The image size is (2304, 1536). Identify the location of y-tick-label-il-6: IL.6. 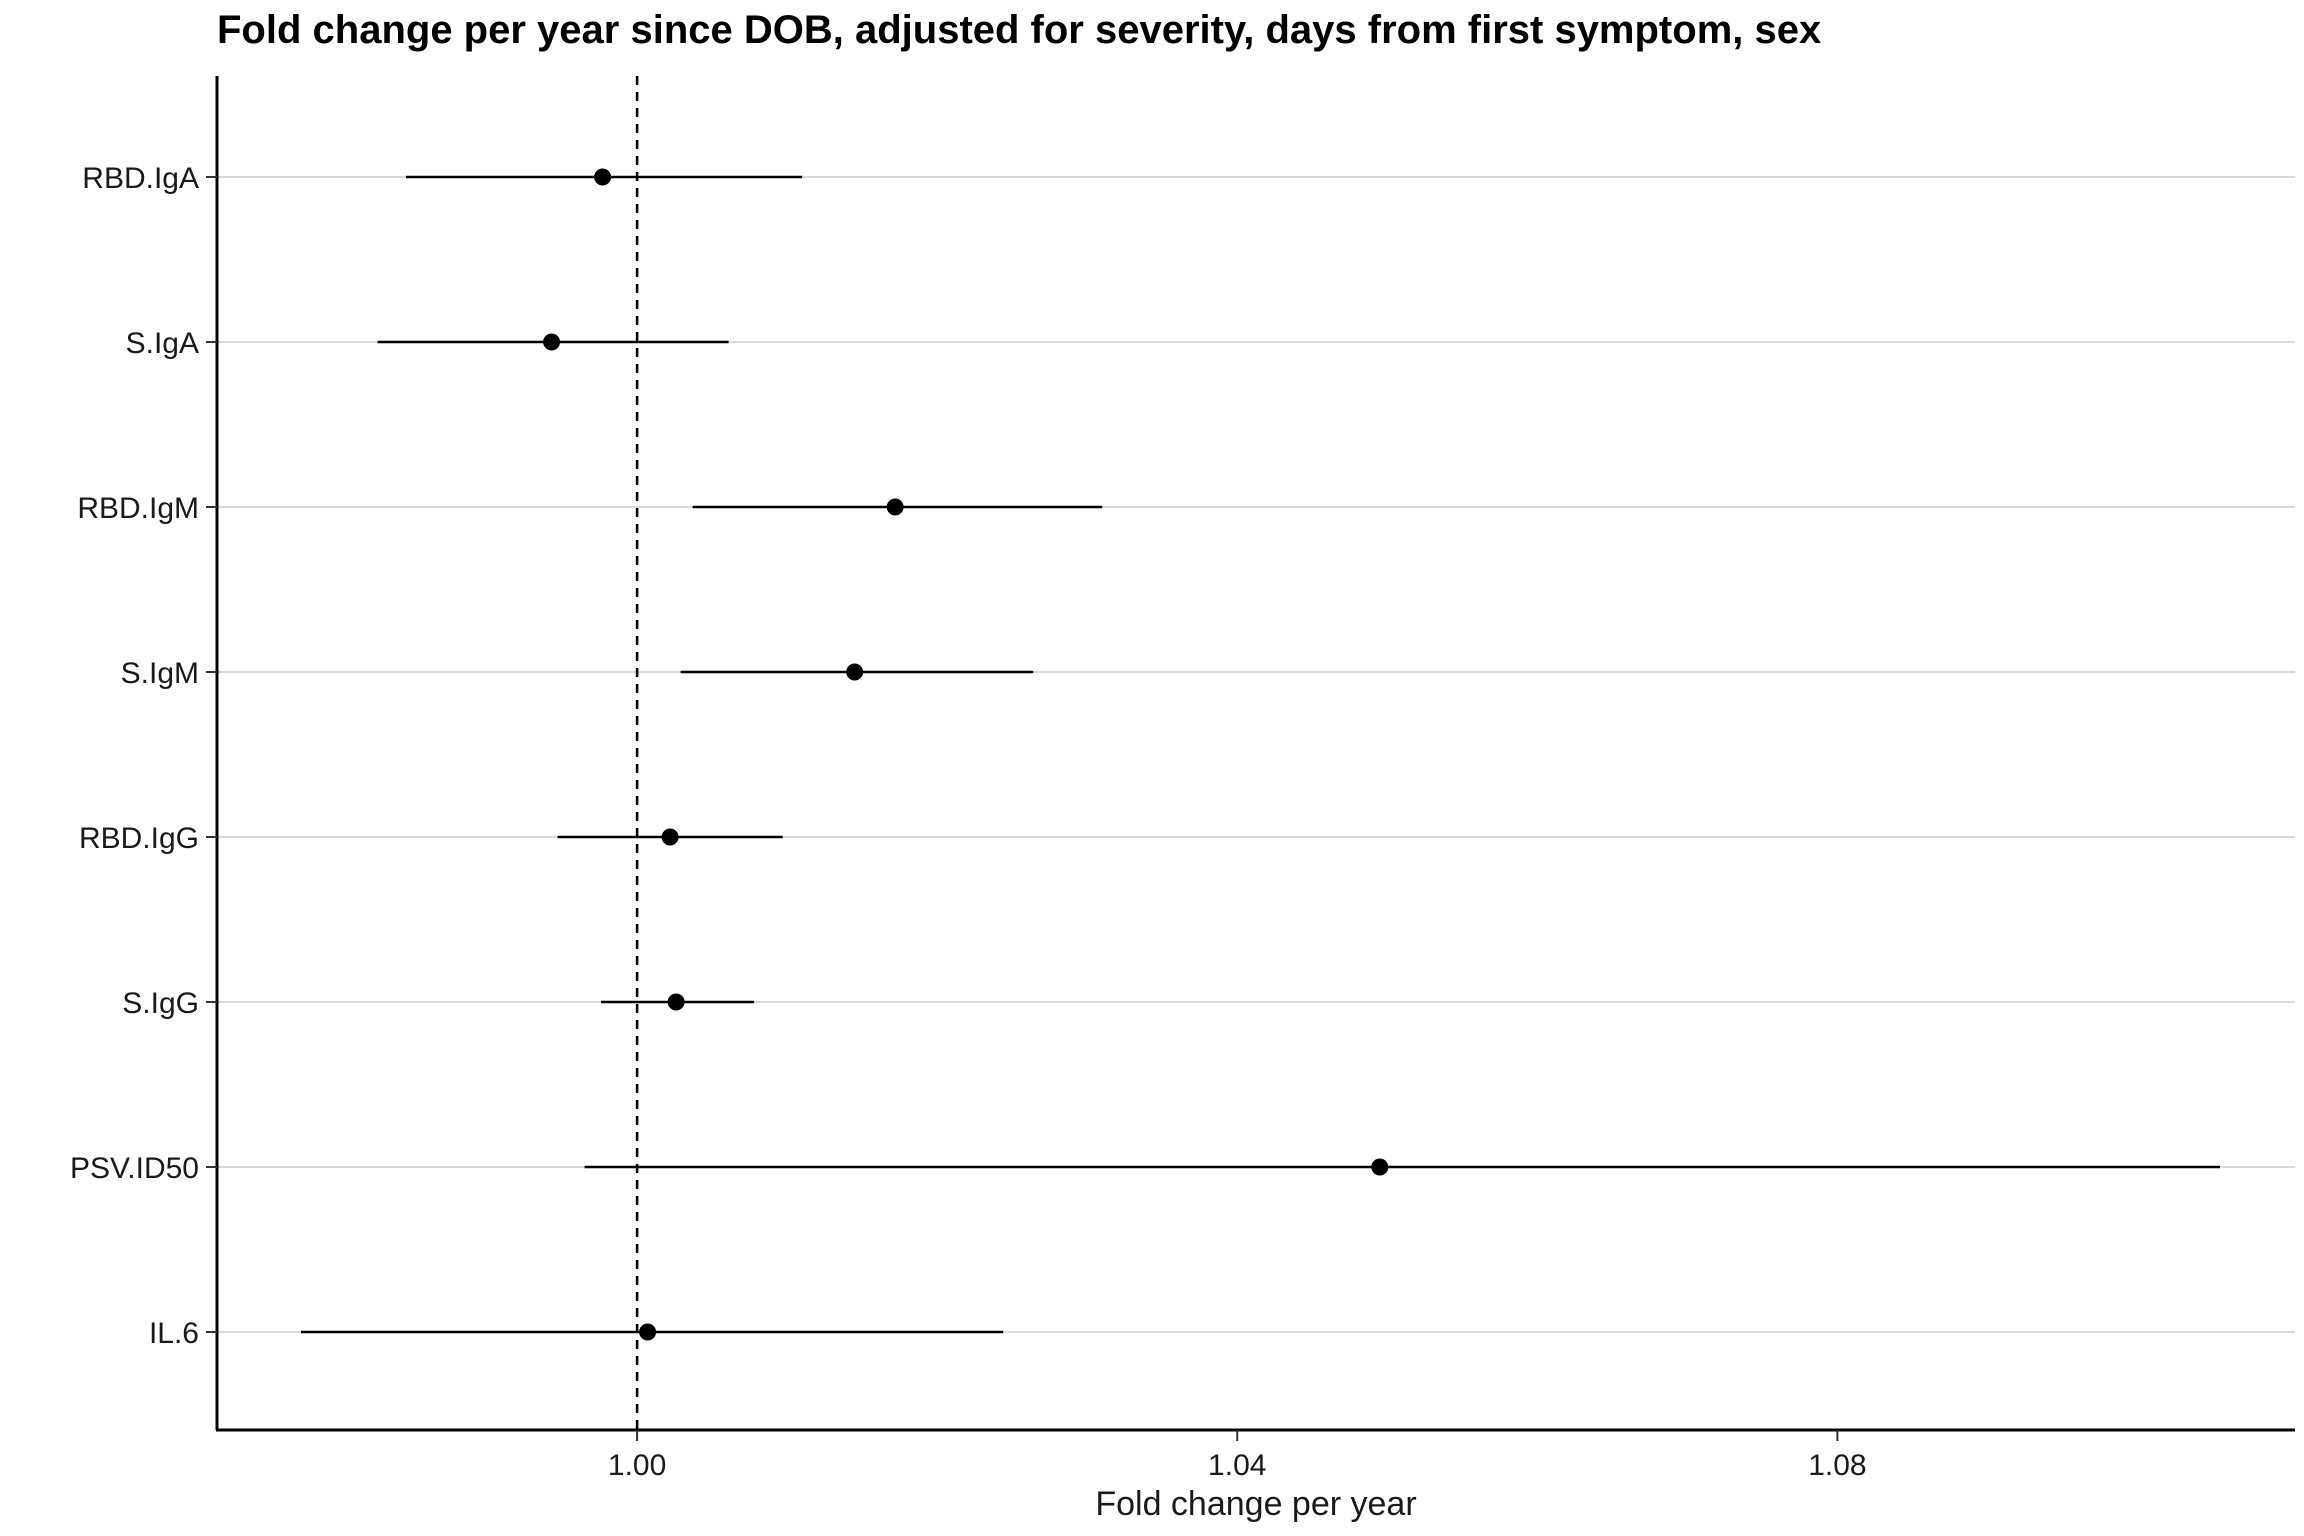
(174, 1333).